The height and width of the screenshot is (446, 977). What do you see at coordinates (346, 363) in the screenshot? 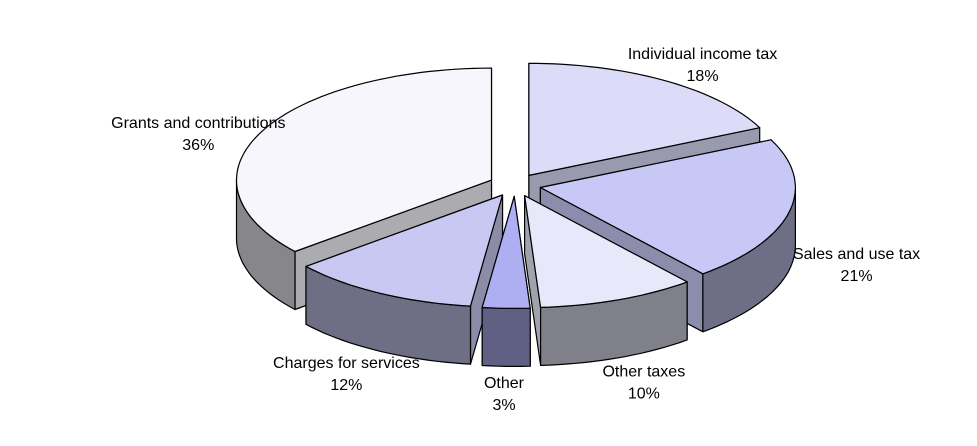
I see `slice-label: Charges for services` at bounding box center [346, 363].